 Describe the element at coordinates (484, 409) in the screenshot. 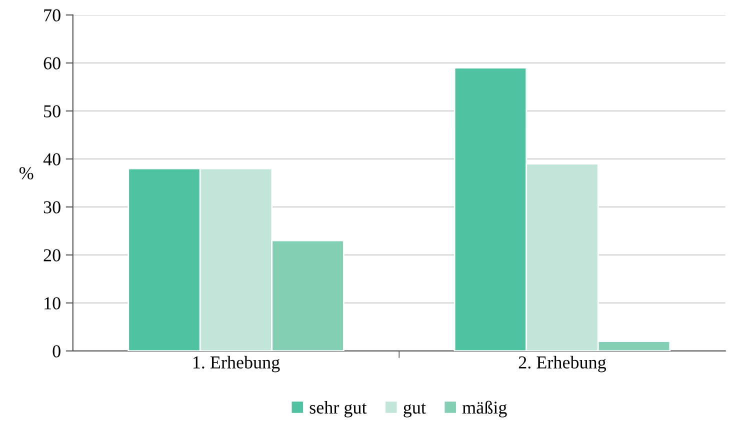

I see `legend-label: mäßig` at that location.